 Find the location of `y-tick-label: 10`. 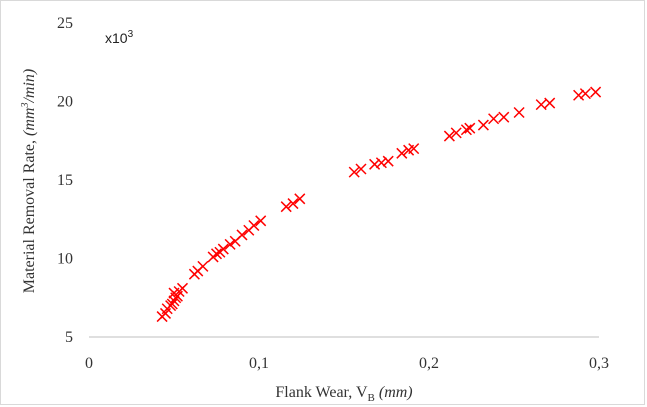

y-tick-label: 10 is located at coordinates (65, 259).